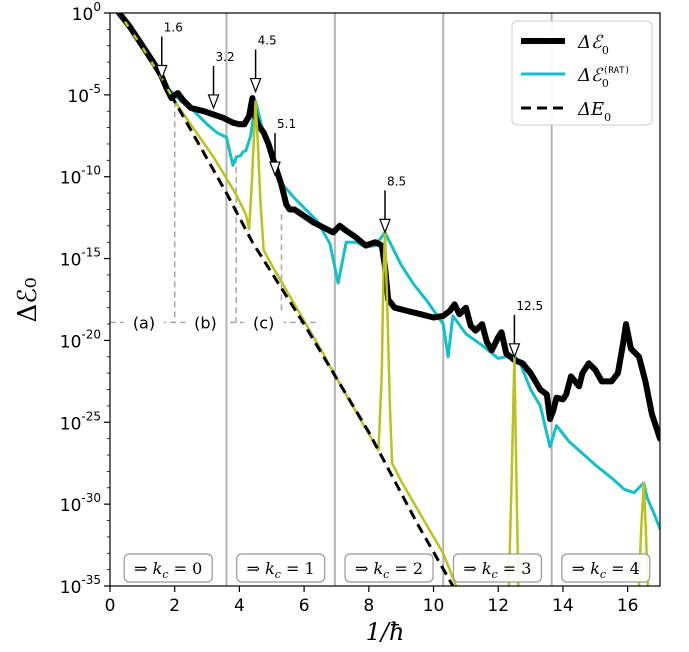  Describe the element at coordinates (368, 606) in the screenshot. I see `x-tick-label-5: 8` at that location.